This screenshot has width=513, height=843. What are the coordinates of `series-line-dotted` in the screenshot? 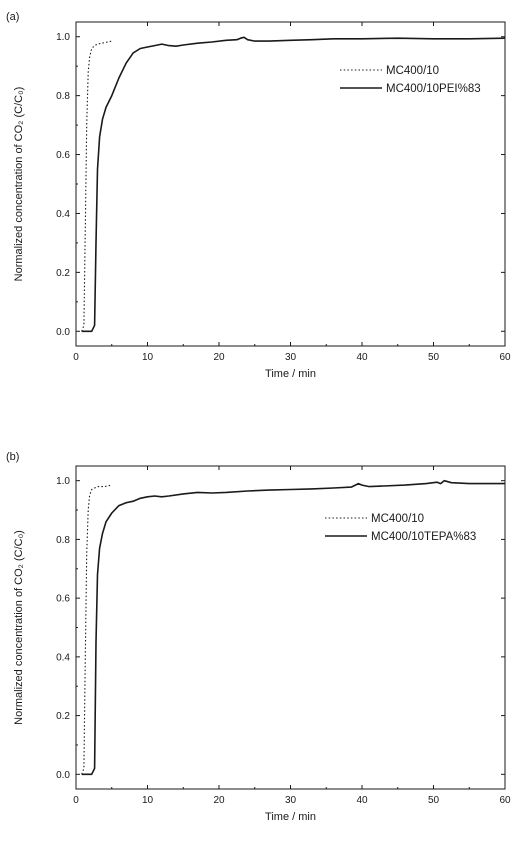 It's located at (96, 186).